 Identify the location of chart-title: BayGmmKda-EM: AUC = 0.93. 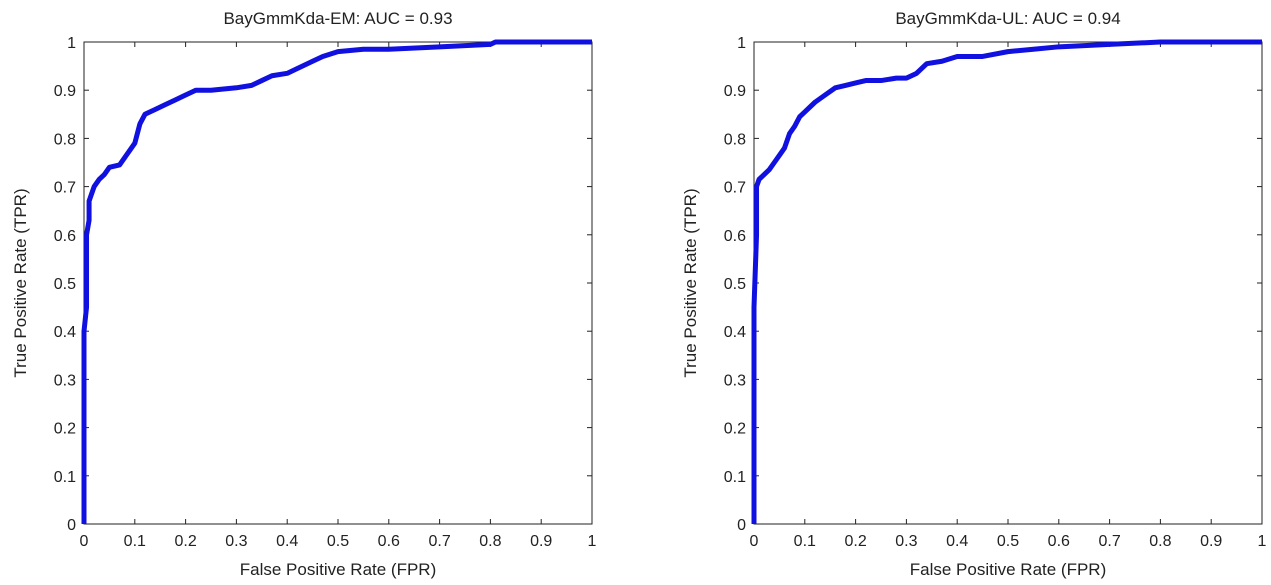
(337, 18).